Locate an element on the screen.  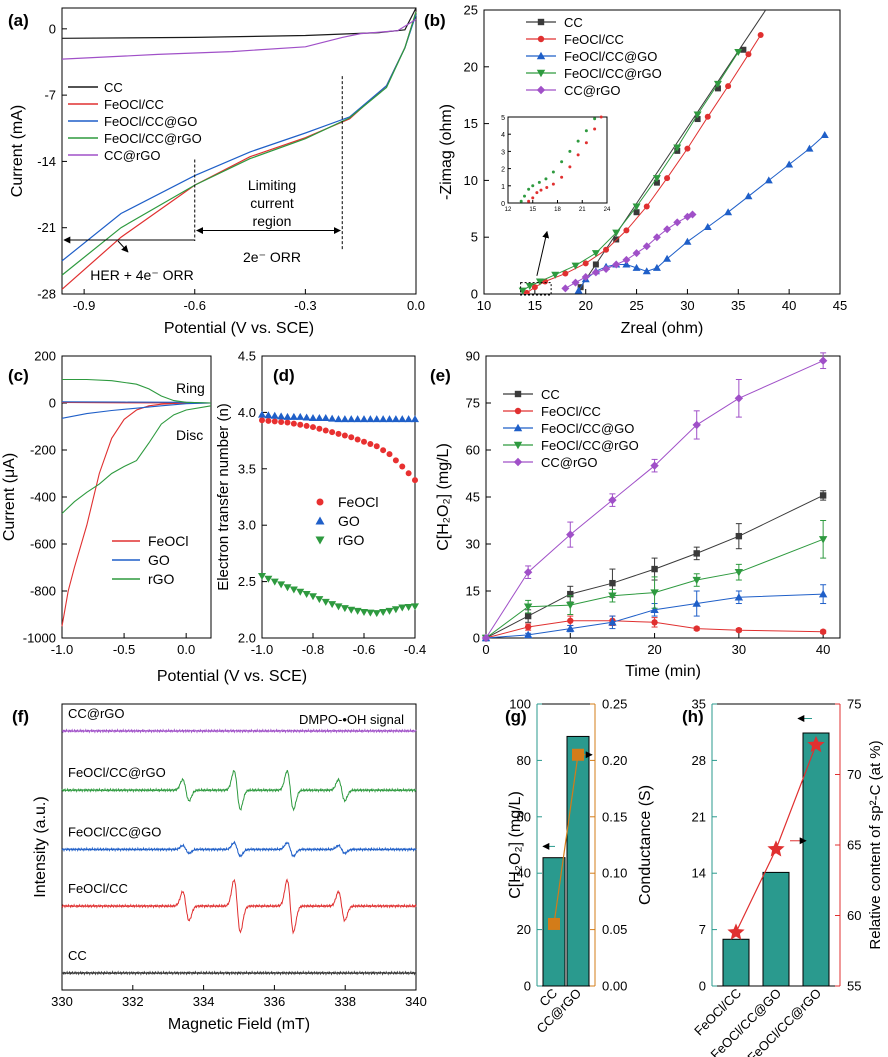
c-ring-label: Ring is located at coordinates (190, 388).